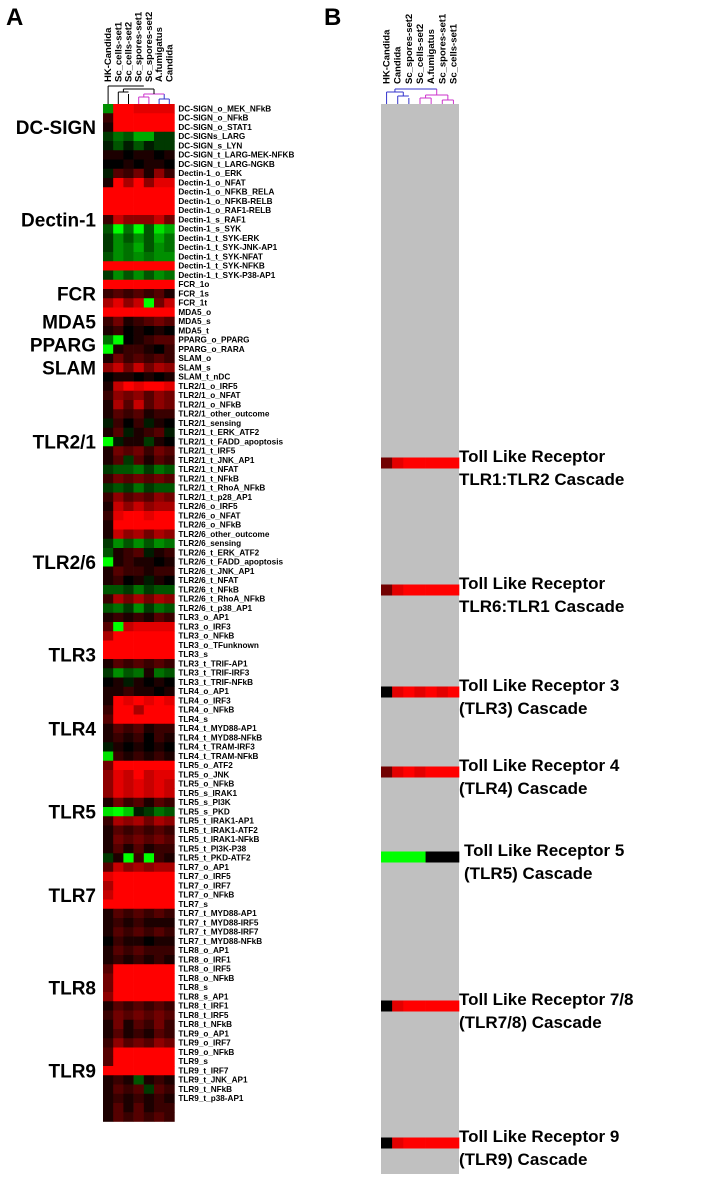 This screenshot has width=702, height=1180. What do you see at coordinates (216, 747) in the screenshot?
I see `row-label: TLR4_t_TRAM-IRF3` at bounding box center [216, 747].